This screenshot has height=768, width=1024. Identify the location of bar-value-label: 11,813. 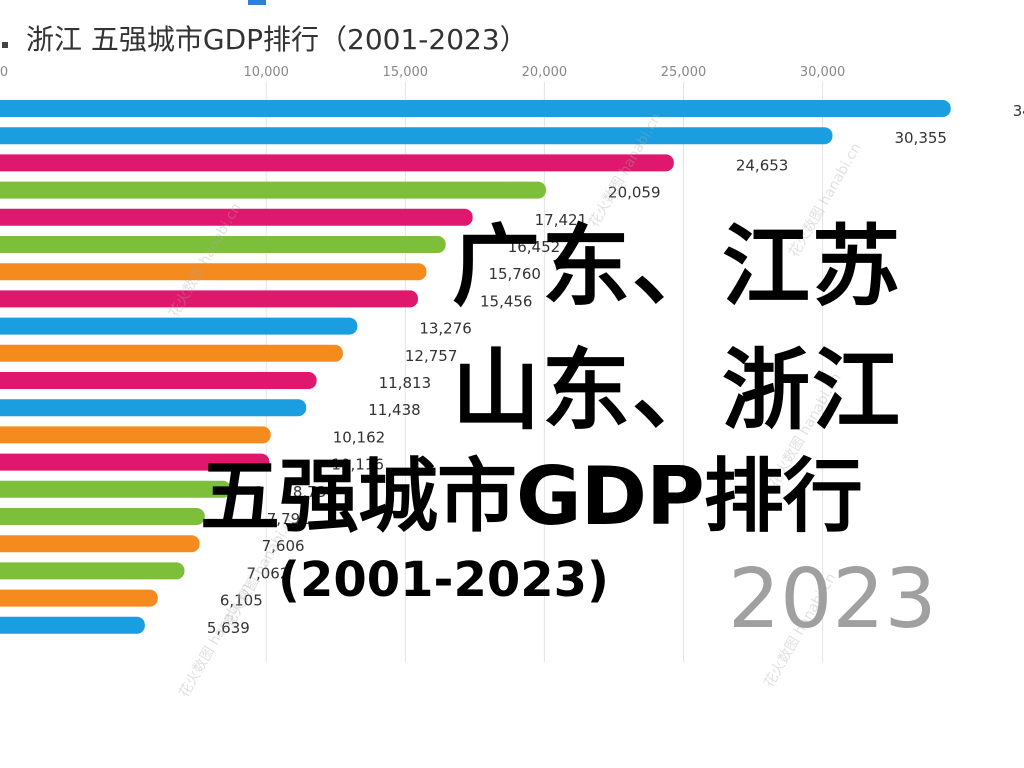
(405, 383).